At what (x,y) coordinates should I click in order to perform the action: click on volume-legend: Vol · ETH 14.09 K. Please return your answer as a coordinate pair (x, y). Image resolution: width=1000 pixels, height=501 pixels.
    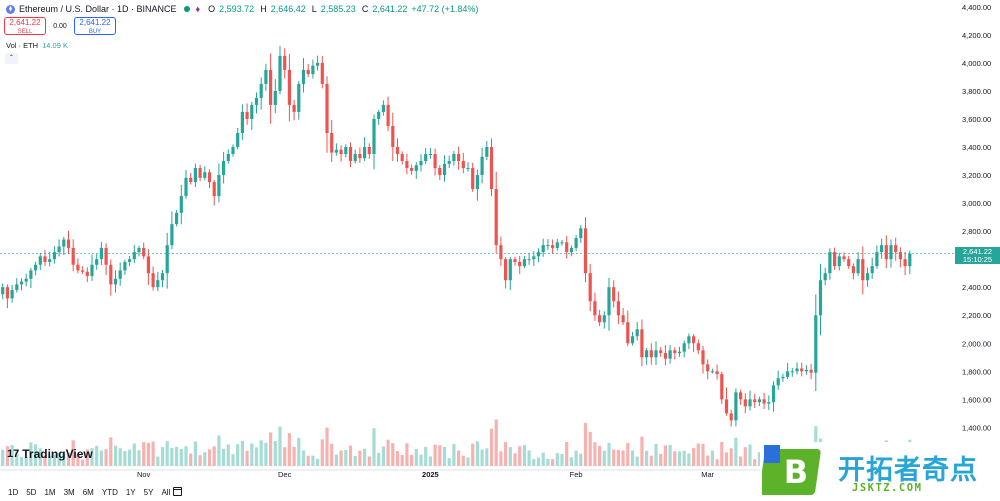
    Looking at the image, I should click on (37, 45).